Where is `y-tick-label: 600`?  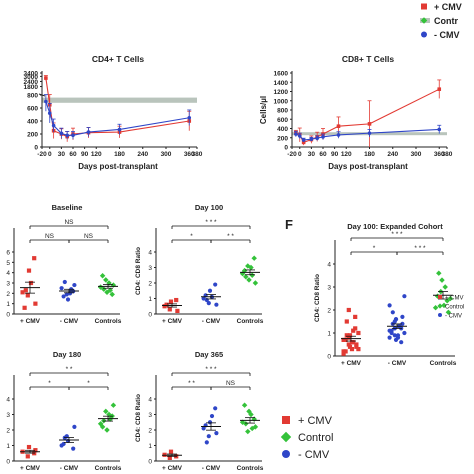
y-tick-label: 600 is located at coordinates (32, 109).